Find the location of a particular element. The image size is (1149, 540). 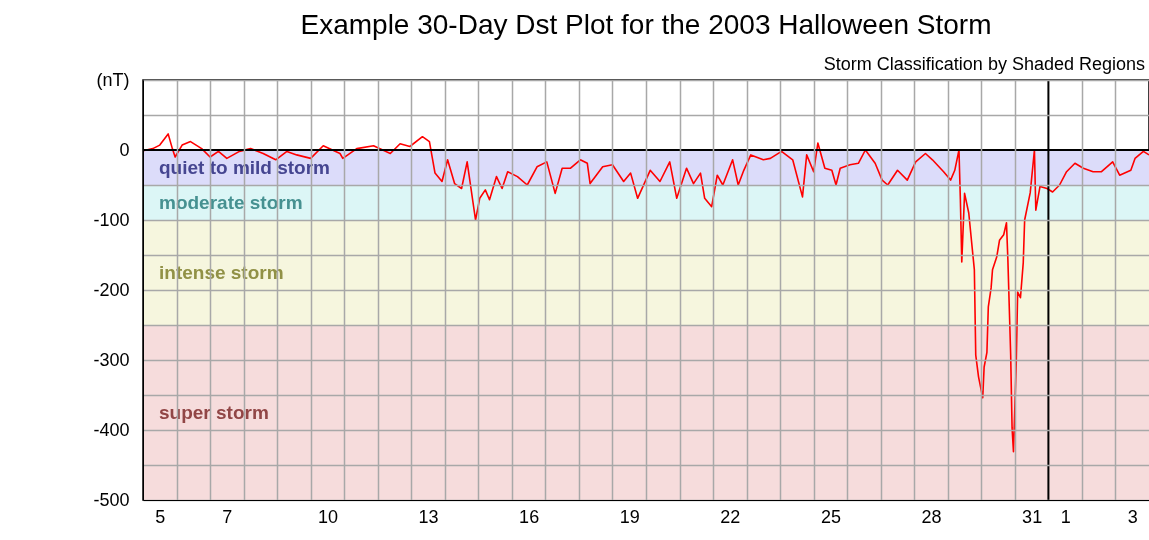

x-tick-label: 1 is located at coordinates (1065, 516).